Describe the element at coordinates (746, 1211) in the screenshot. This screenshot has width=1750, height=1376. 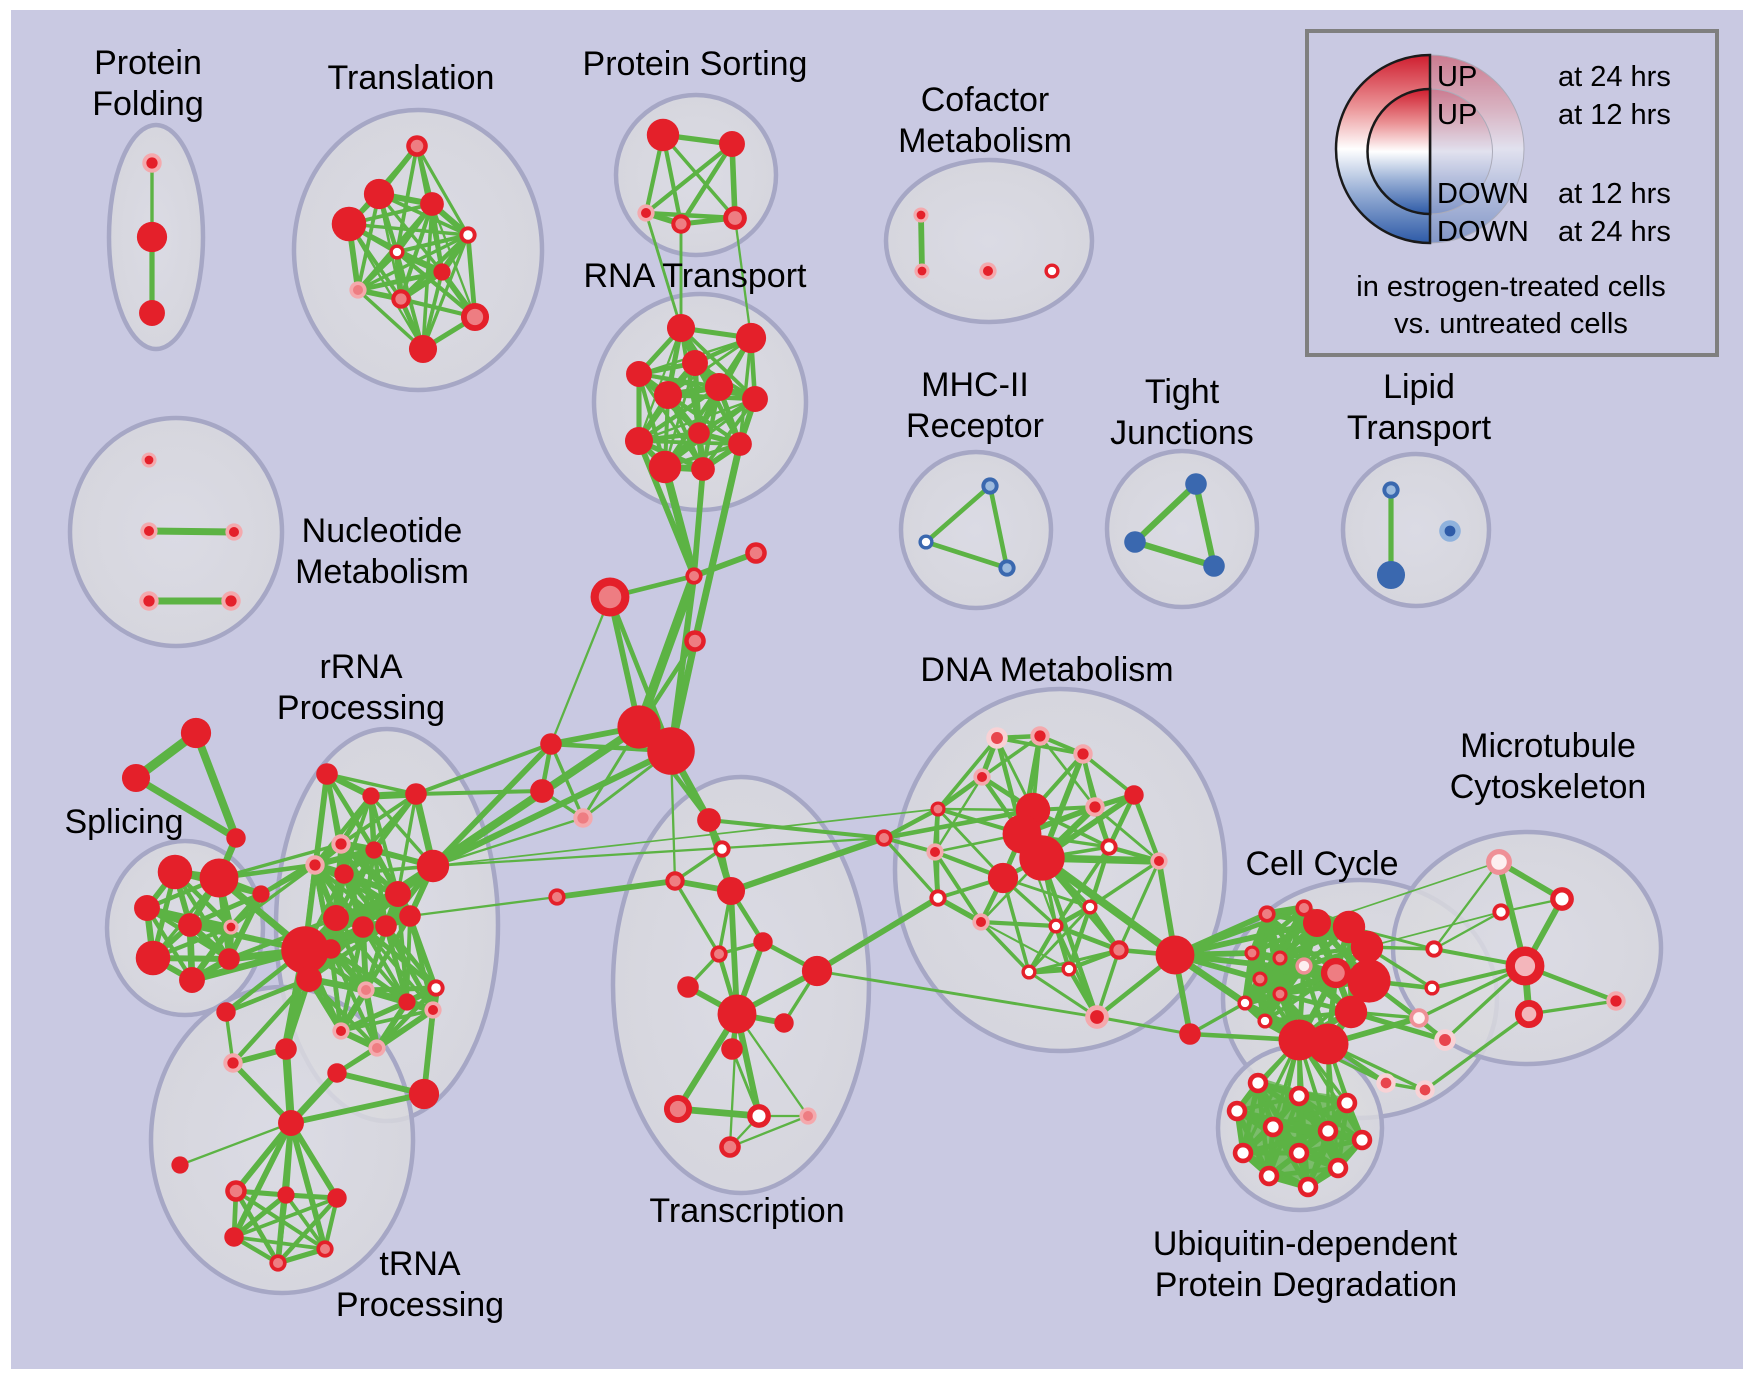
I see `svg-text: Transcription` at that location.